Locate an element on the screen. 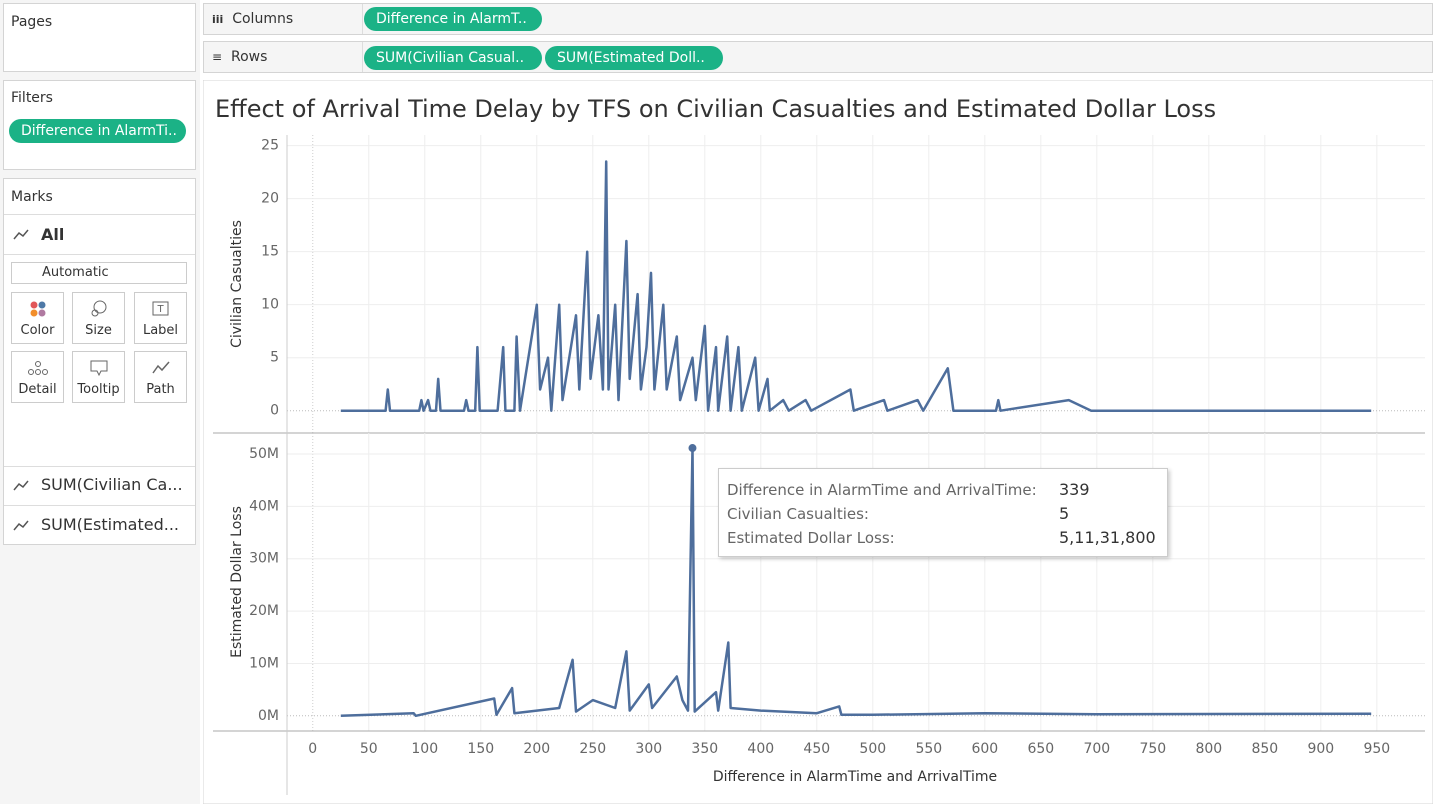 The height and width of the screenshot is (804, 1433). detail-button: Detail is located at coordinates (37, 377).